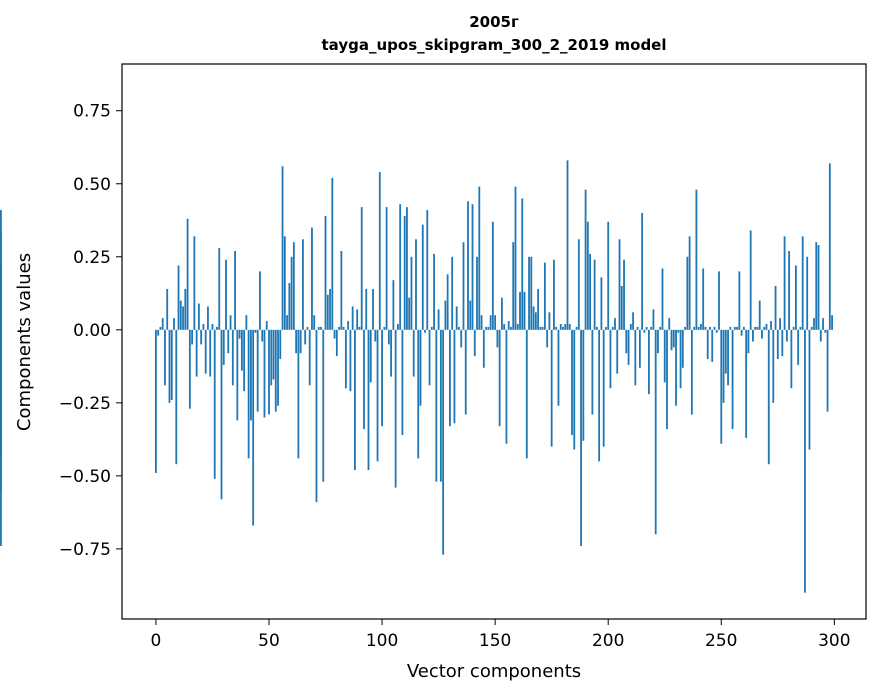  What do you see at coordinates (495, 641) in the screenshot?
I see `x-tick-label: 150` at bounding box center [495, 641].